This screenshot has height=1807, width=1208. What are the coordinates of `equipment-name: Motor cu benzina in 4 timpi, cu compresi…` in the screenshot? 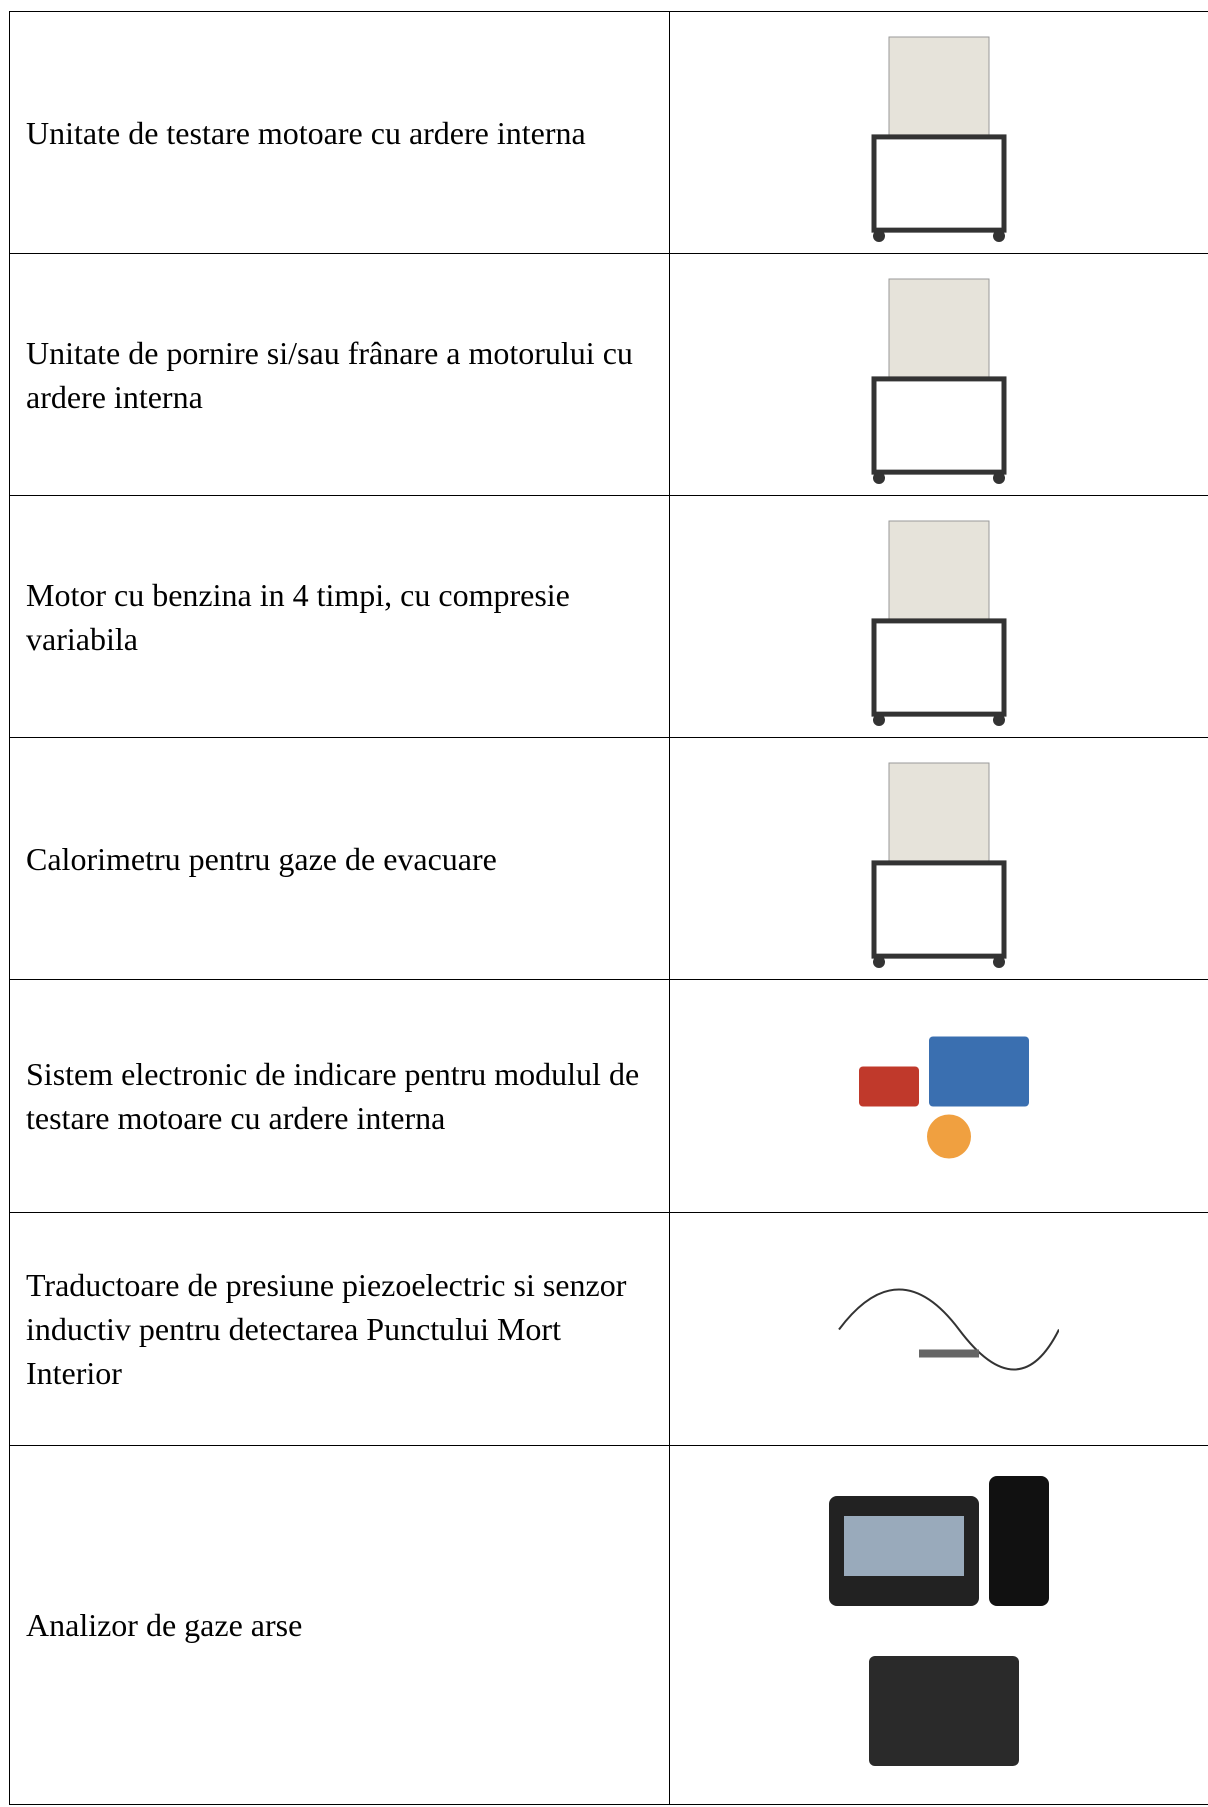 It's located at (298, 616).